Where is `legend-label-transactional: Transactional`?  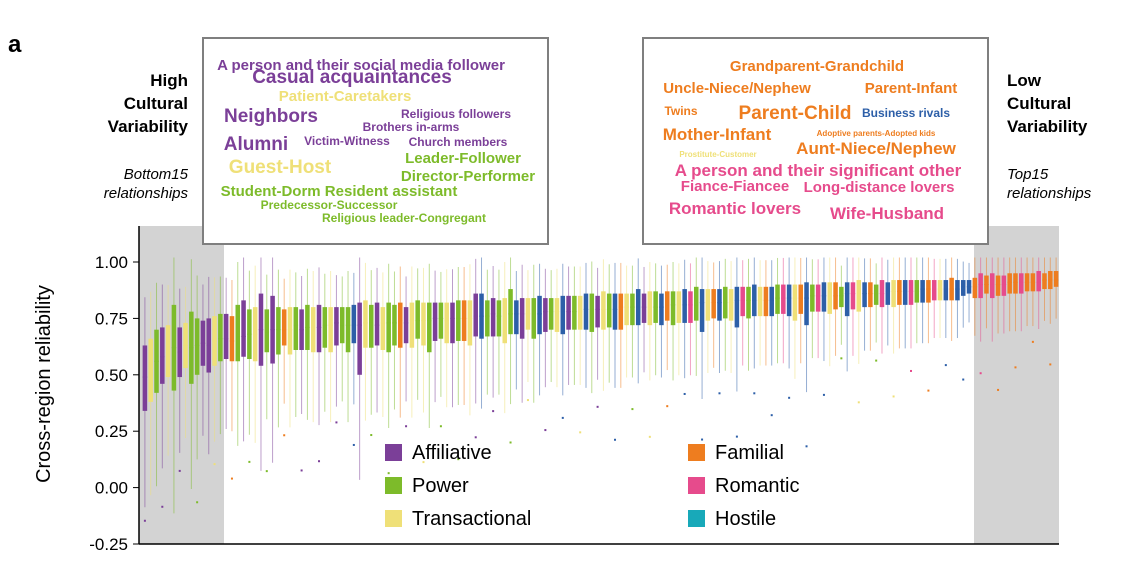
legend-label-transactional: Transactional is located at coordinates (471, 519).